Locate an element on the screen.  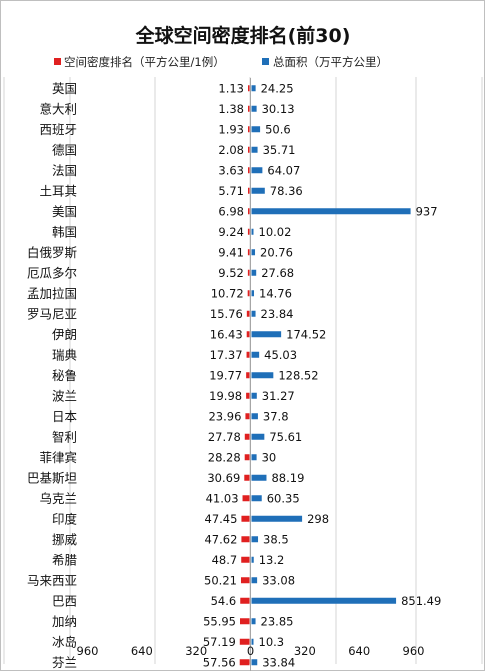
data-label-right-series: 851.49 is located at coordinates (421, 601).